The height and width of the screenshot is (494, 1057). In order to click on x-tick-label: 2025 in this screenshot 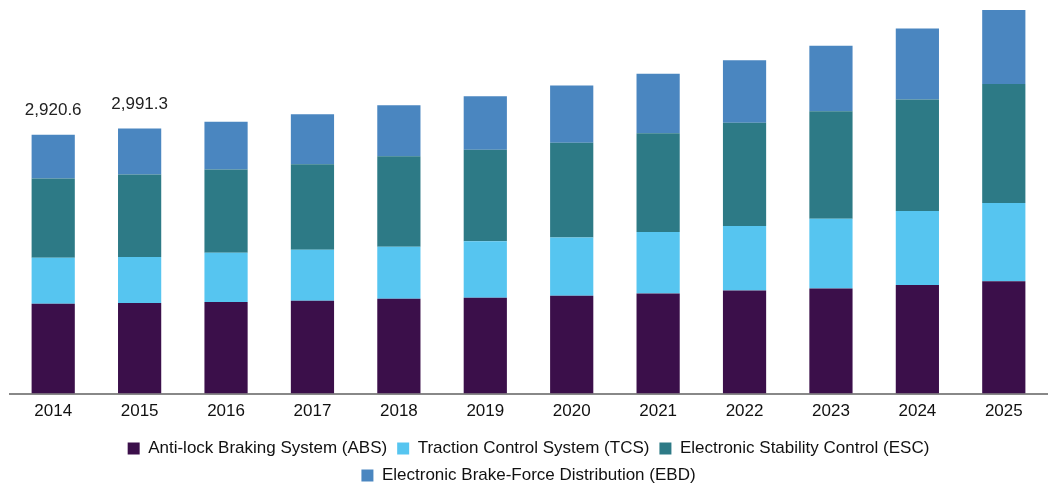, I will do `click(1003, 411)`.